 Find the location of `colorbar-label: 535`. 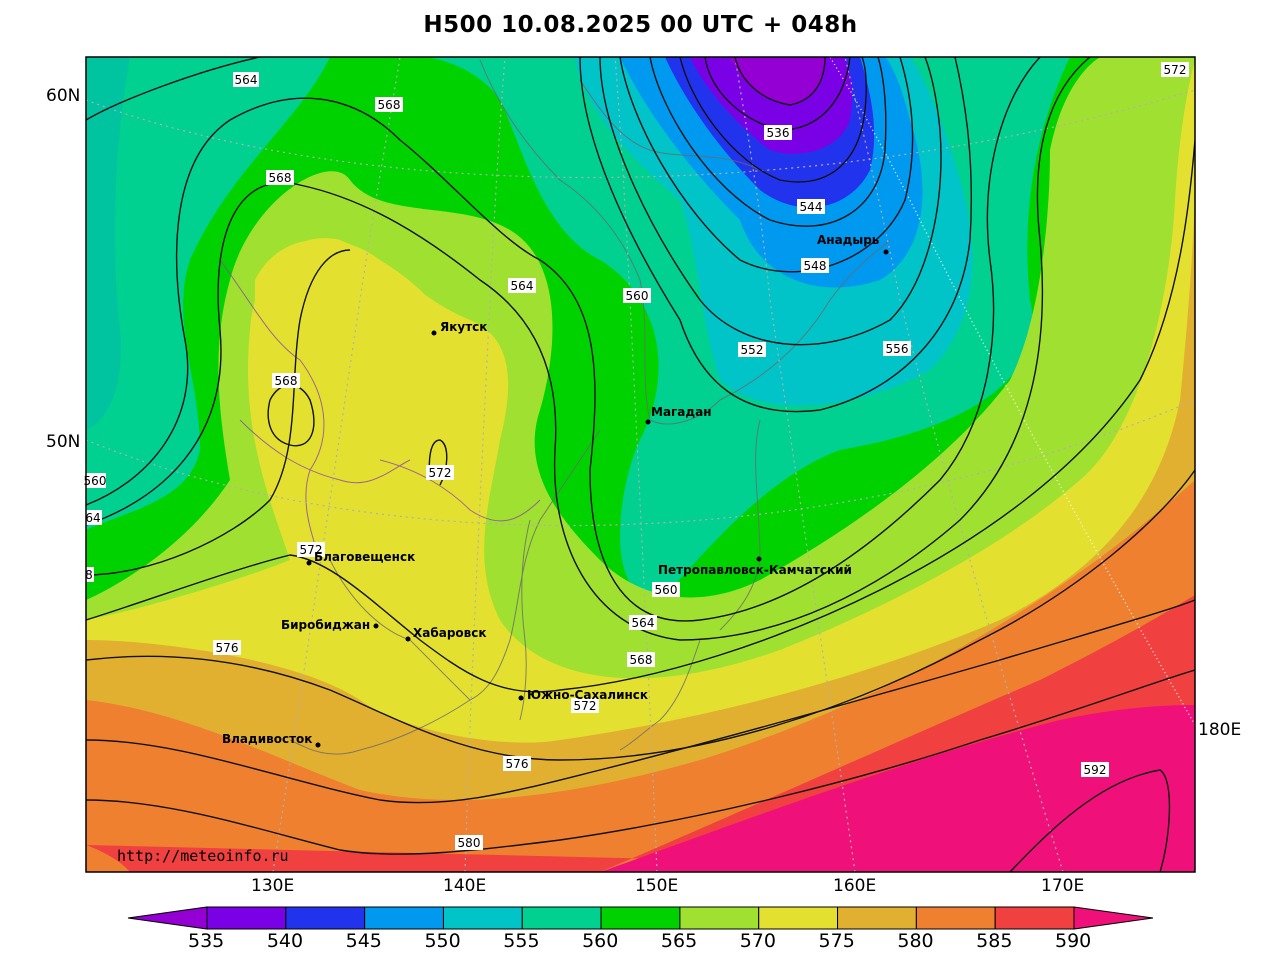

colorbar-label: 535 is located at coordinates (206, 941).